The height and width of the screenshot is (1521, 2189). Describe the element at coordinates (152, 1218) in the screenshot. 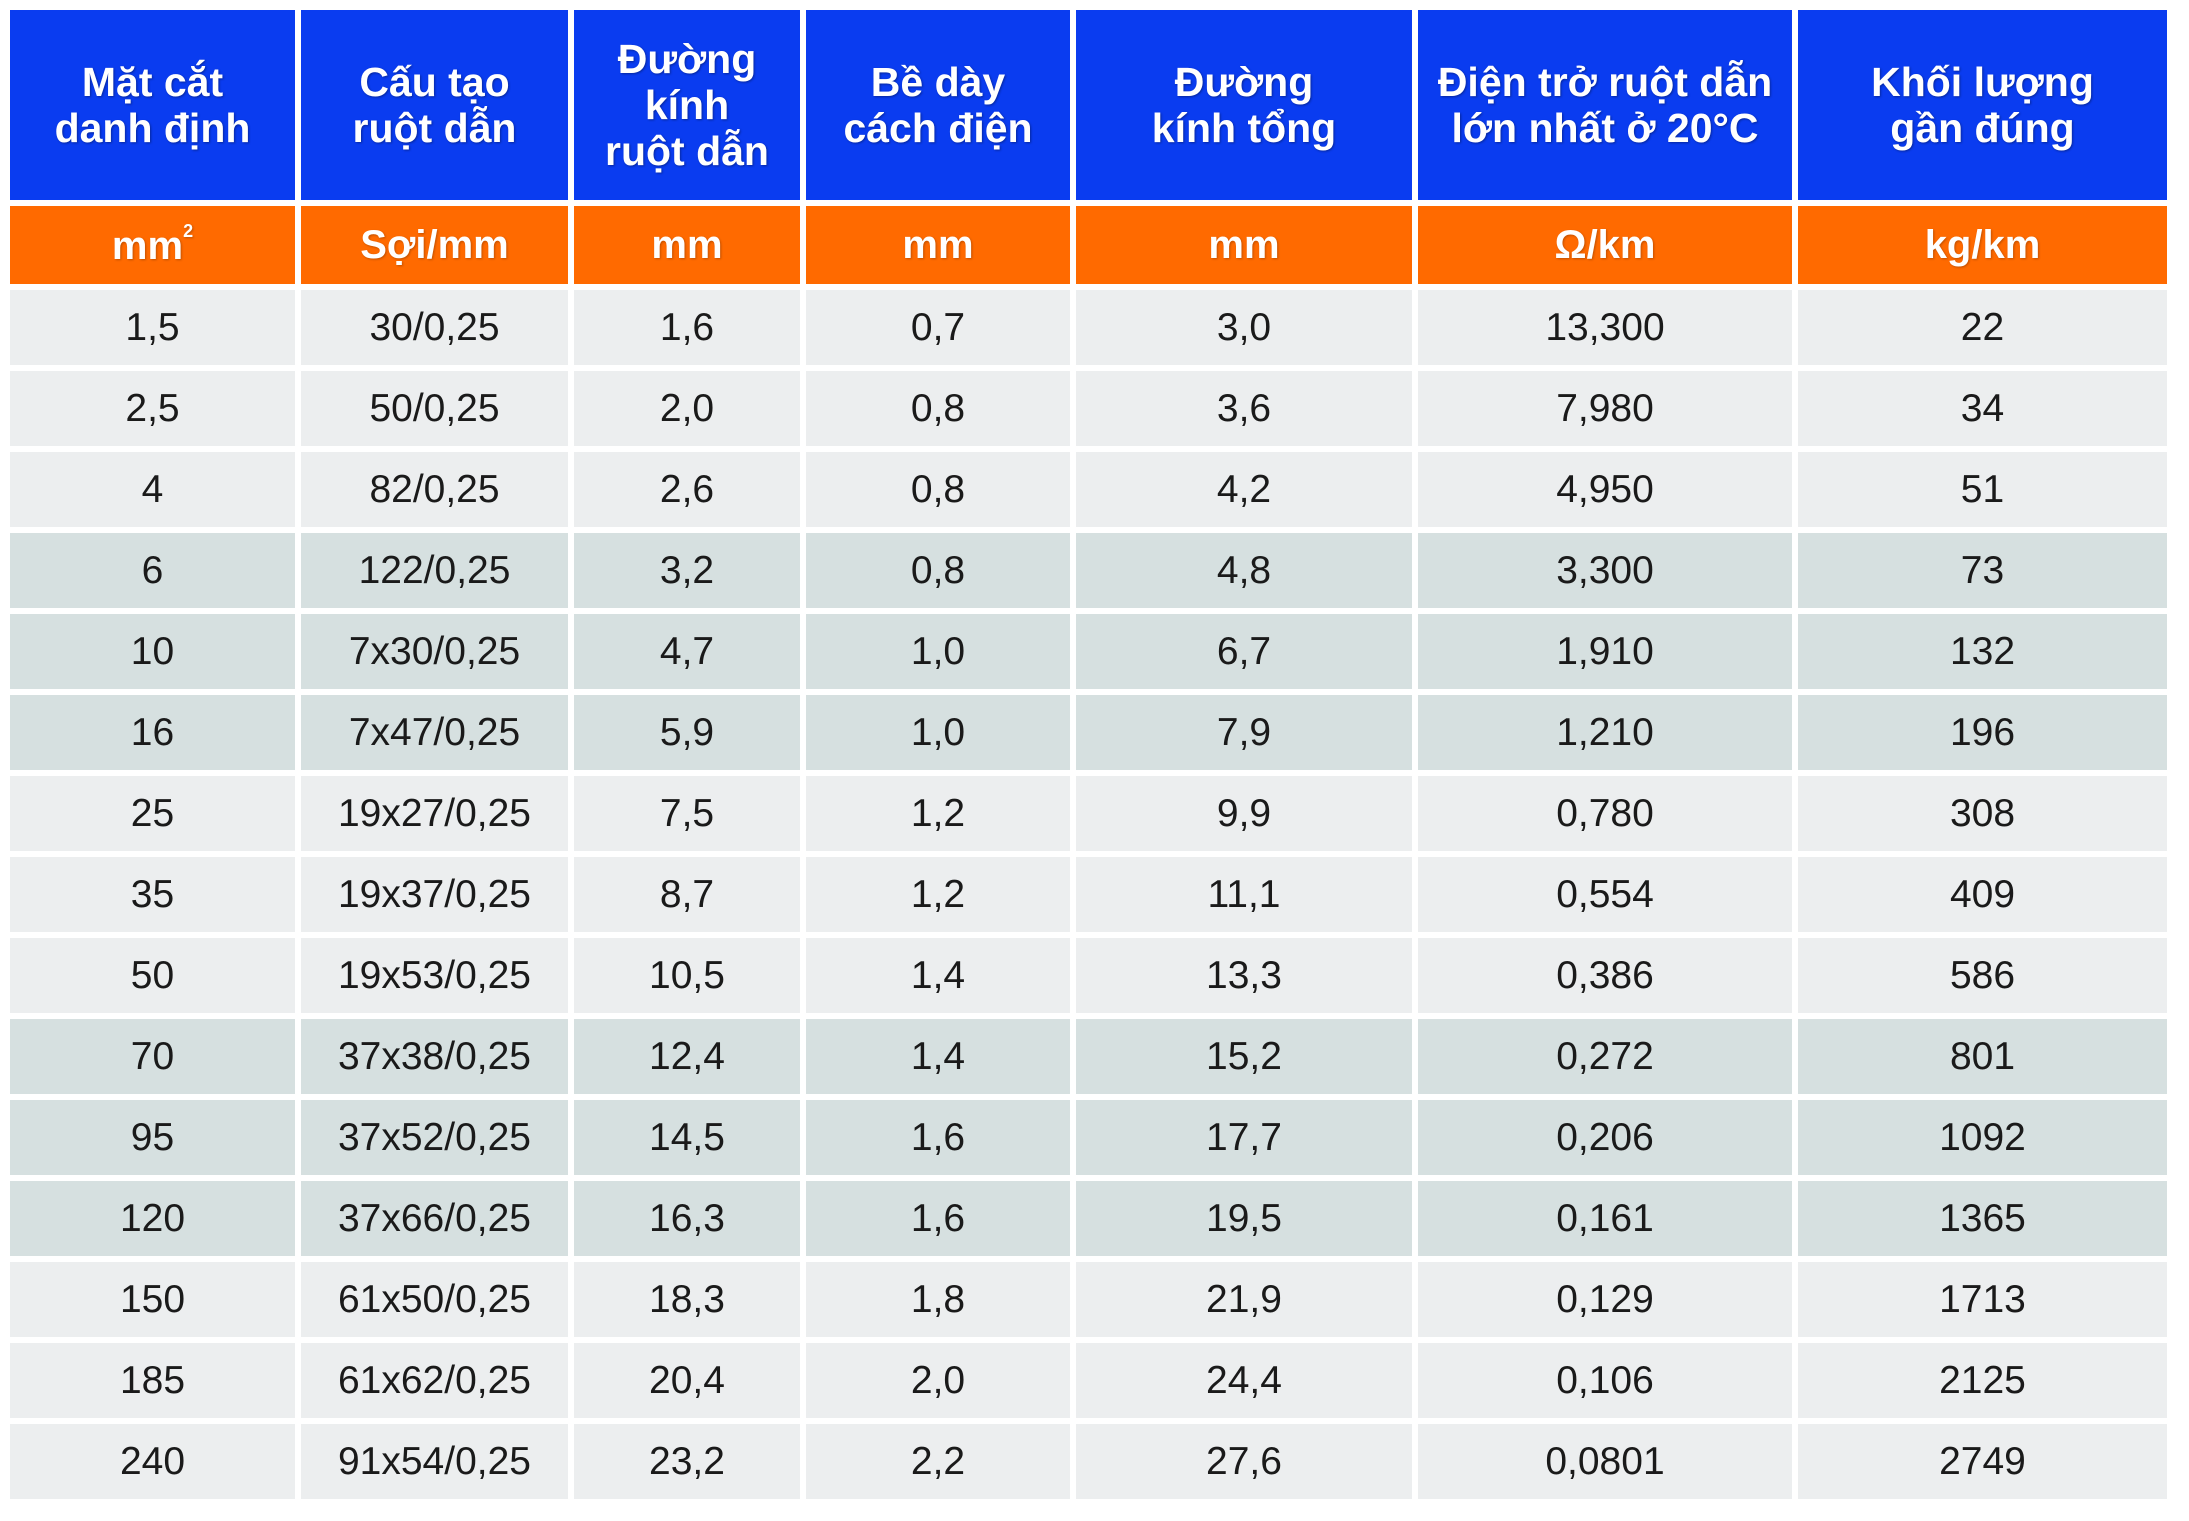

I see `cell-cross-section: 120` at that location.